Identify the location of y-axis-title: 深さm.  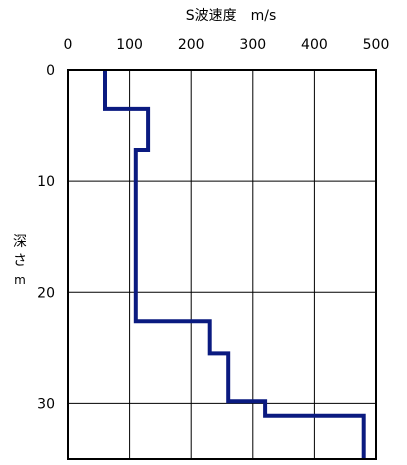
(20, 260).